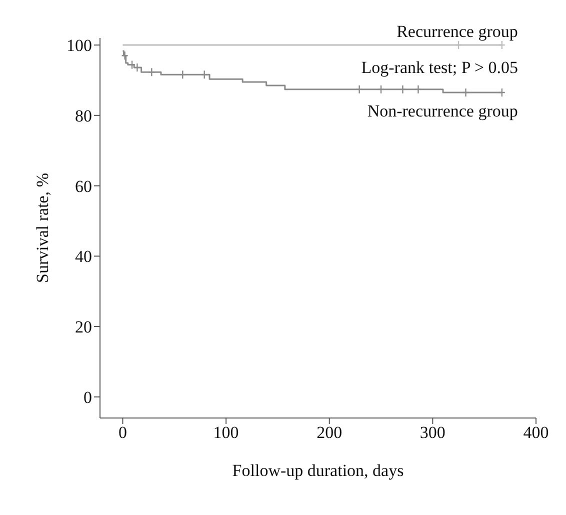 Image resolution: width=566 pixels, height=515 pixels. What do you see at coordinates (83, 186) in the screenshot?
I see `y-tick-label: 60` at bounding box center [83, 186].